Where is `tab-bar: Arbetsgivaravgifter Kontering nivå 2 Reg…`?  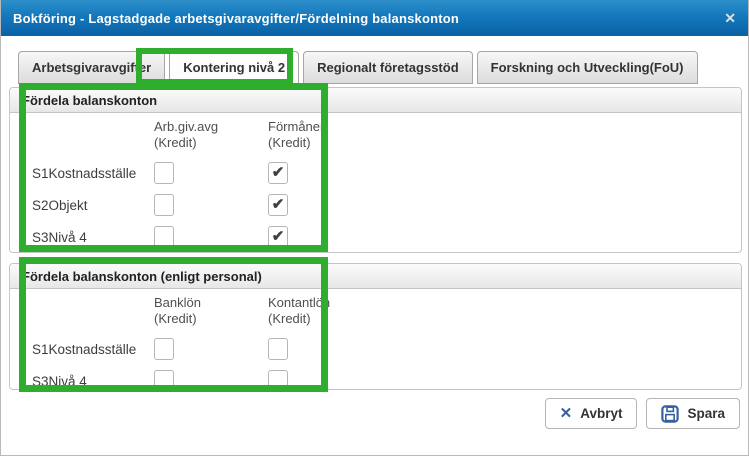
tab-bar: Arbetsgivaravgifter Kontering nivå 2 Reg… is located at coordinates (360, 67).